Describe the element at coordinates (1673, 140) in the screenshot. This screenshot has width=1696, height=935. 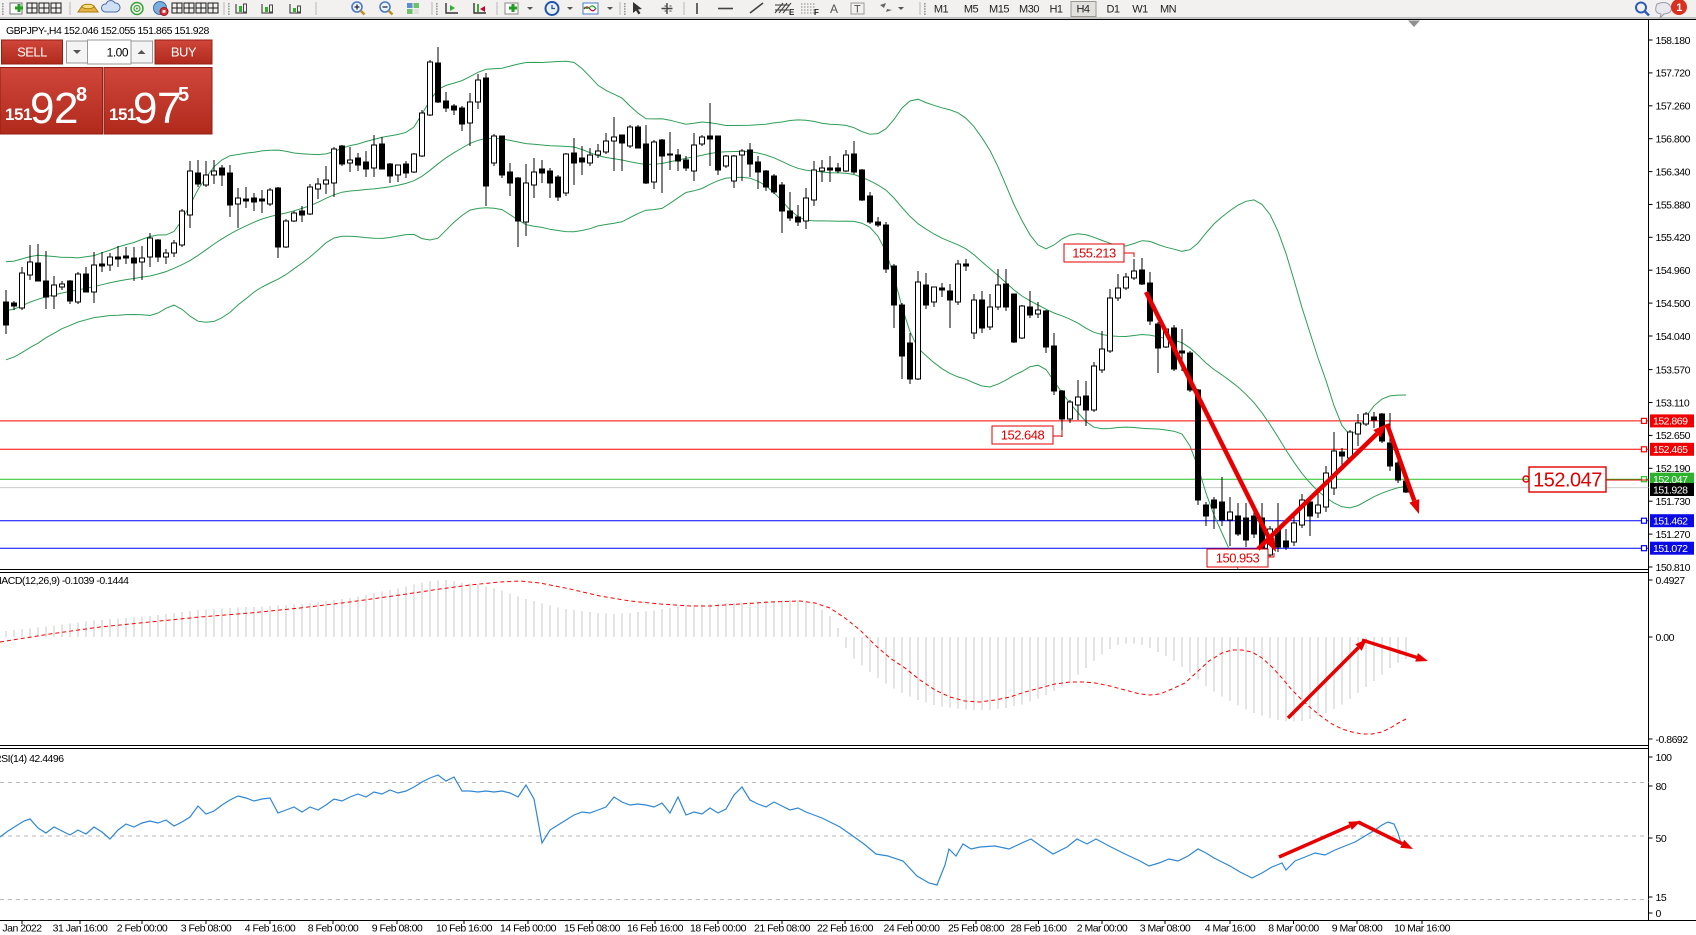
I see `svg-text: 156.800` at that location.